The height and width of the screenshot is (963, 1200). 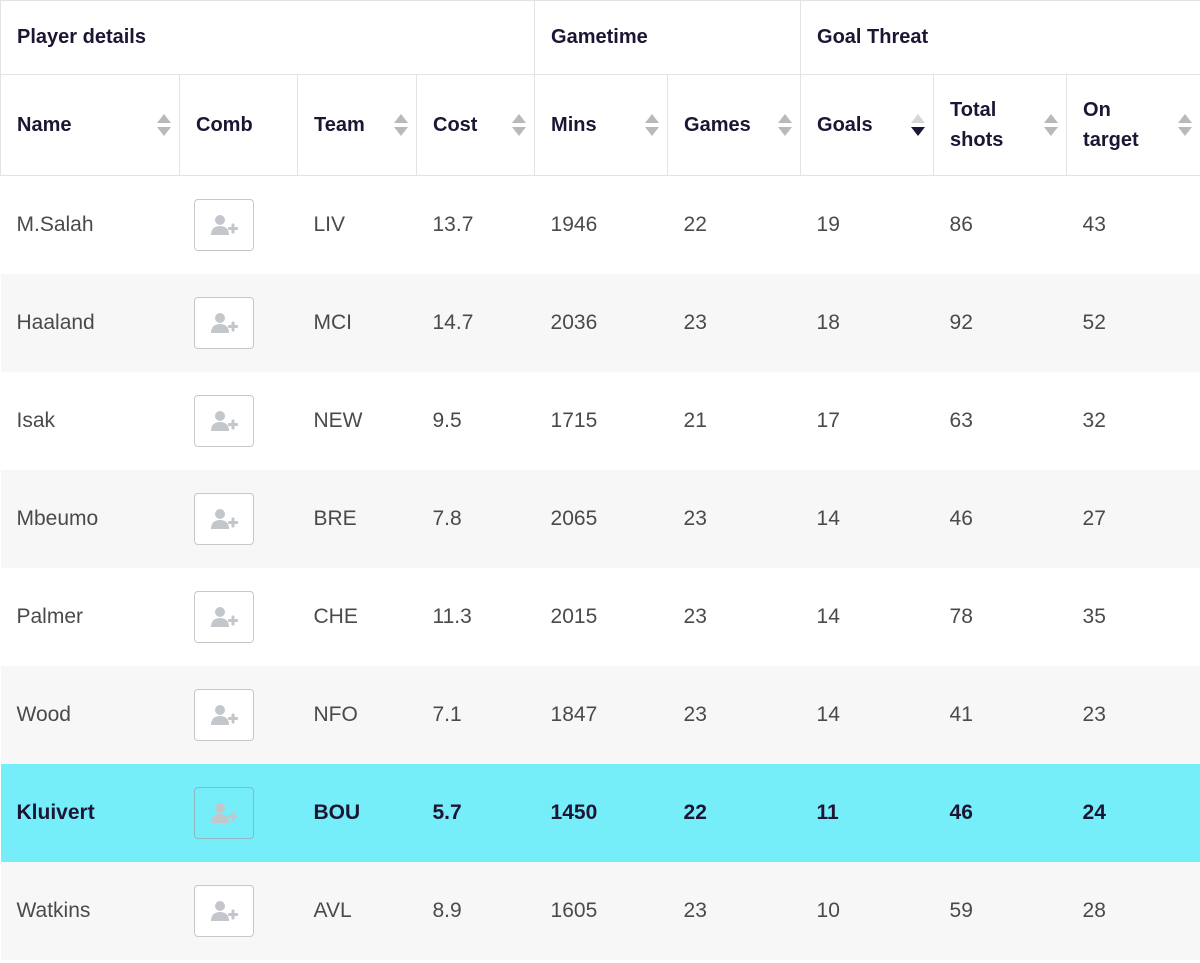 What do you see at coordinates (90, 813) in the screenshot?
I see `player-name-cell: Kluivert` at bounding box center [90, 813].